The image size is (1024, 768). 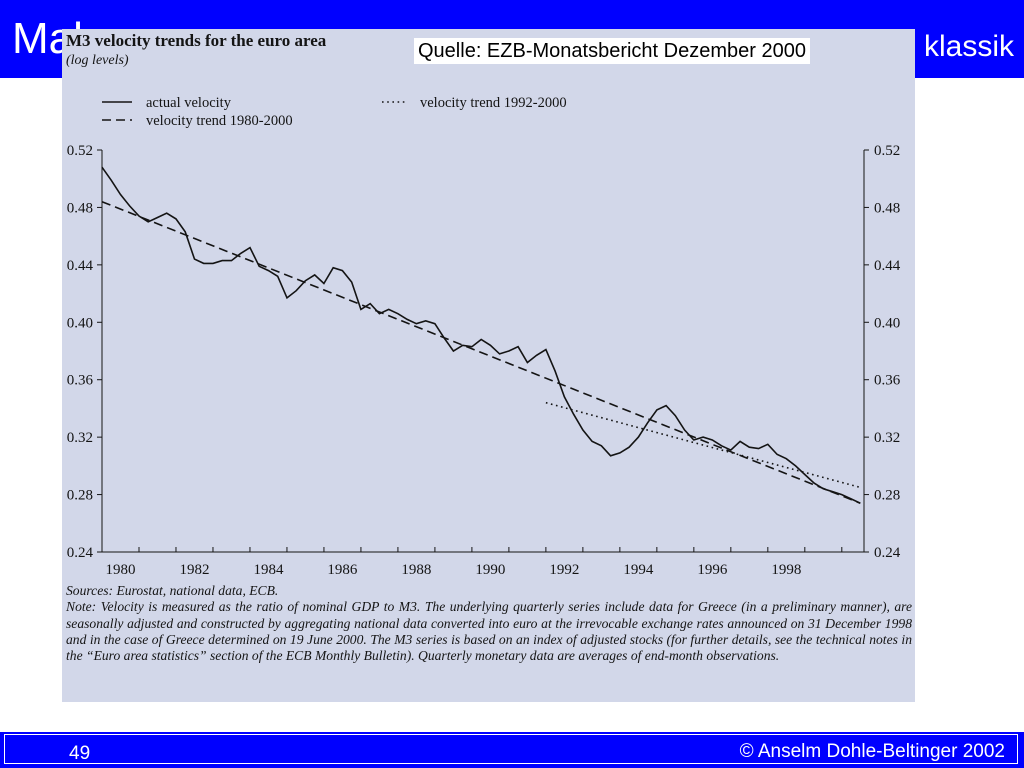 What do you see at coordinates (416, 570) in the screenshot?
I see `x-tick-label: 1988` at bounding box center [416, 570].